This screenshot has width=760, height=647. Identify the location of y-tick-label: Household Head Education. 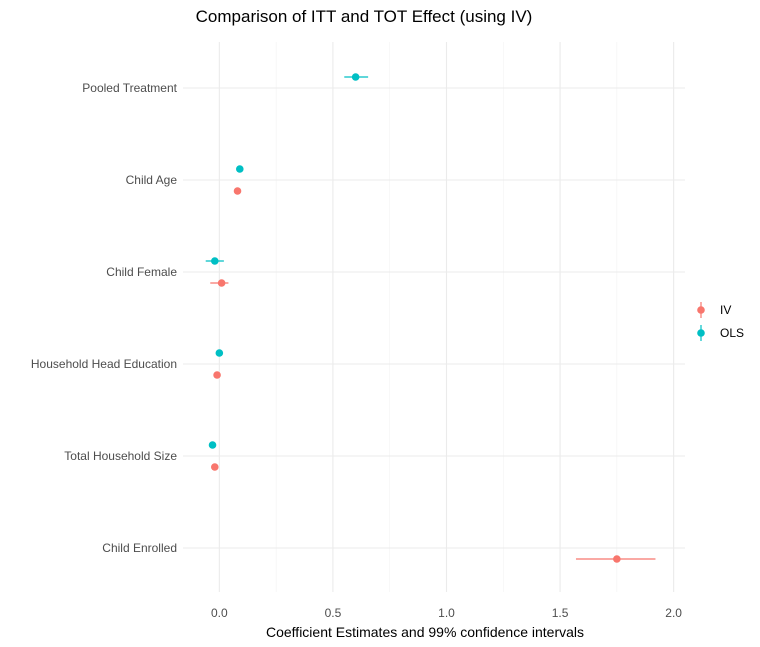
(104, 364).